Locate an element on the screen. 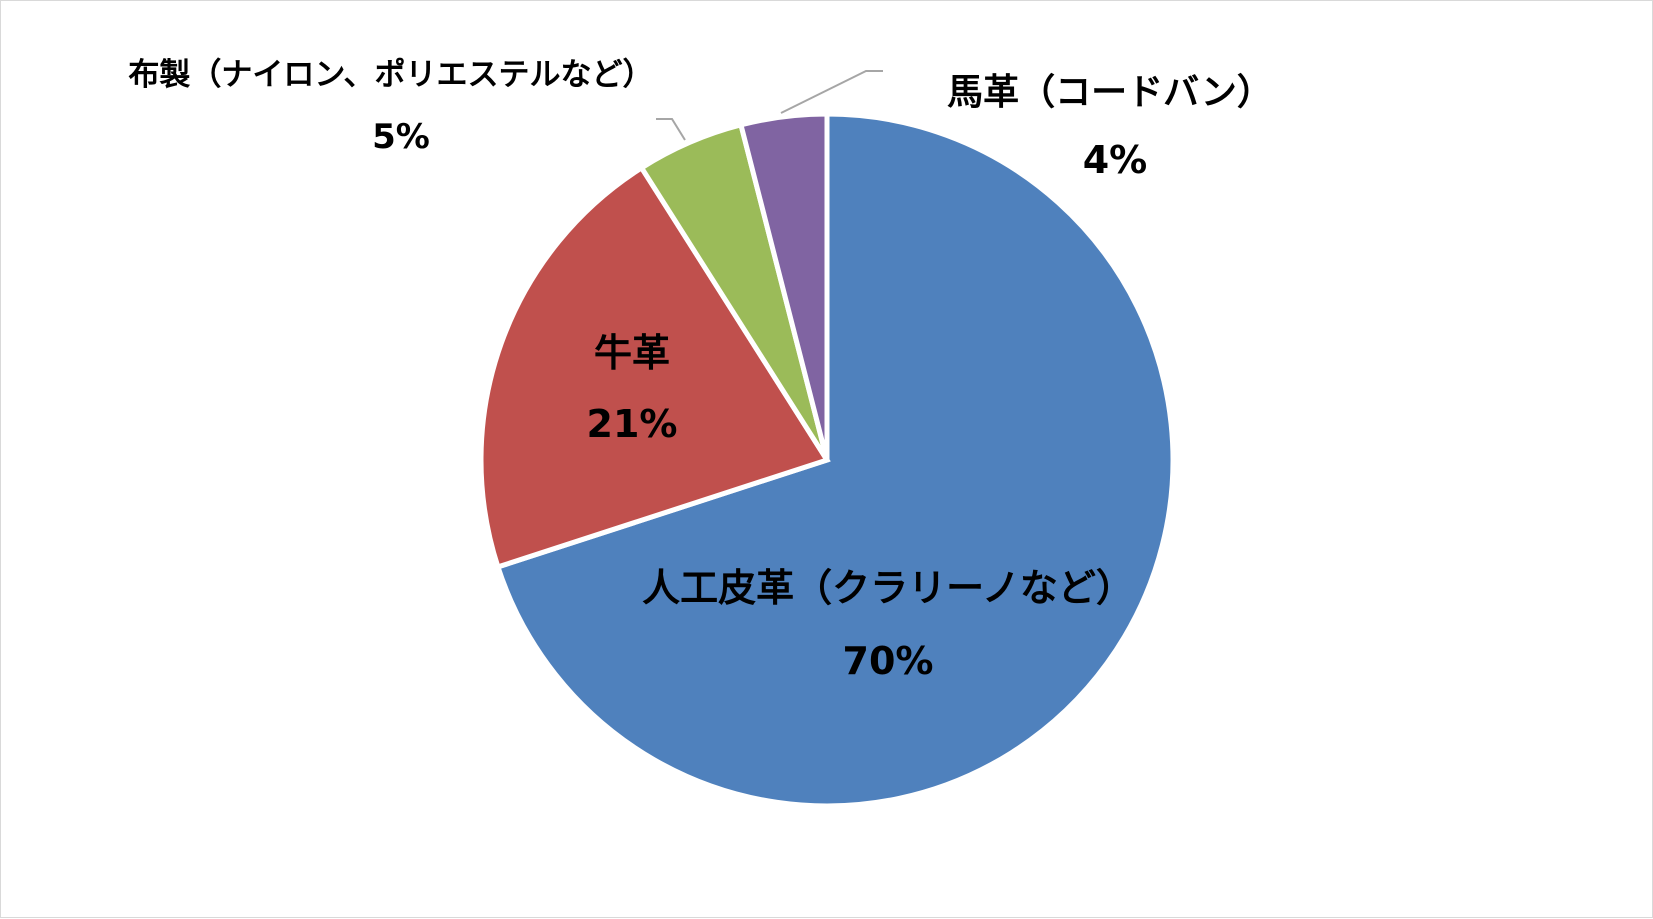  data-label-value-1: 21% is located at coordinates (632, 424).